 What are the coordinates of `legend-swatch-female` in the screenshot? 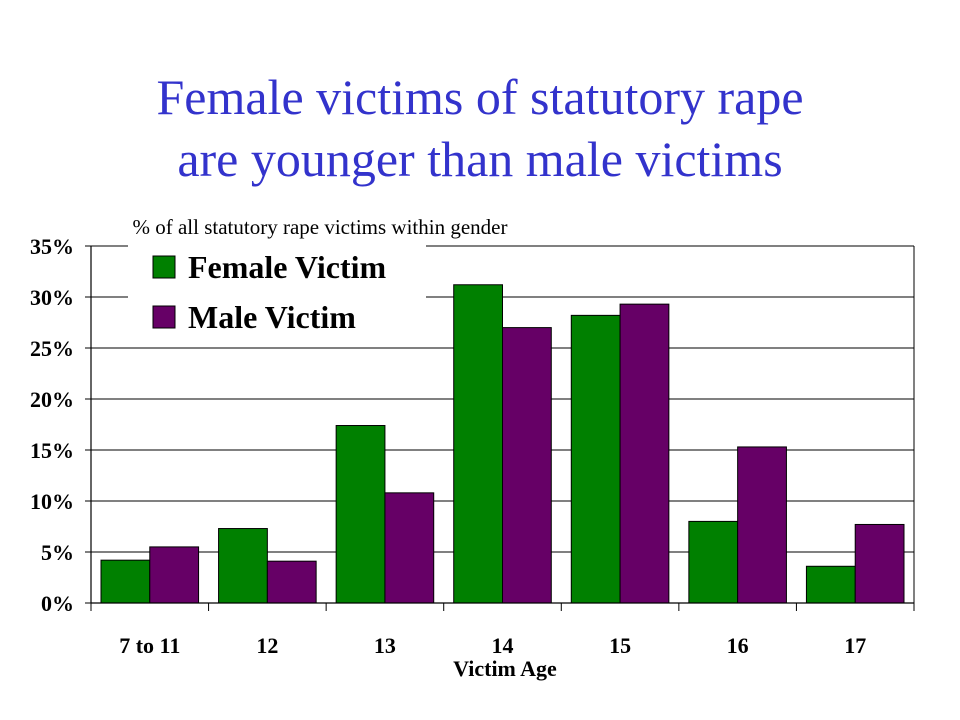 It's located at (164, 267).